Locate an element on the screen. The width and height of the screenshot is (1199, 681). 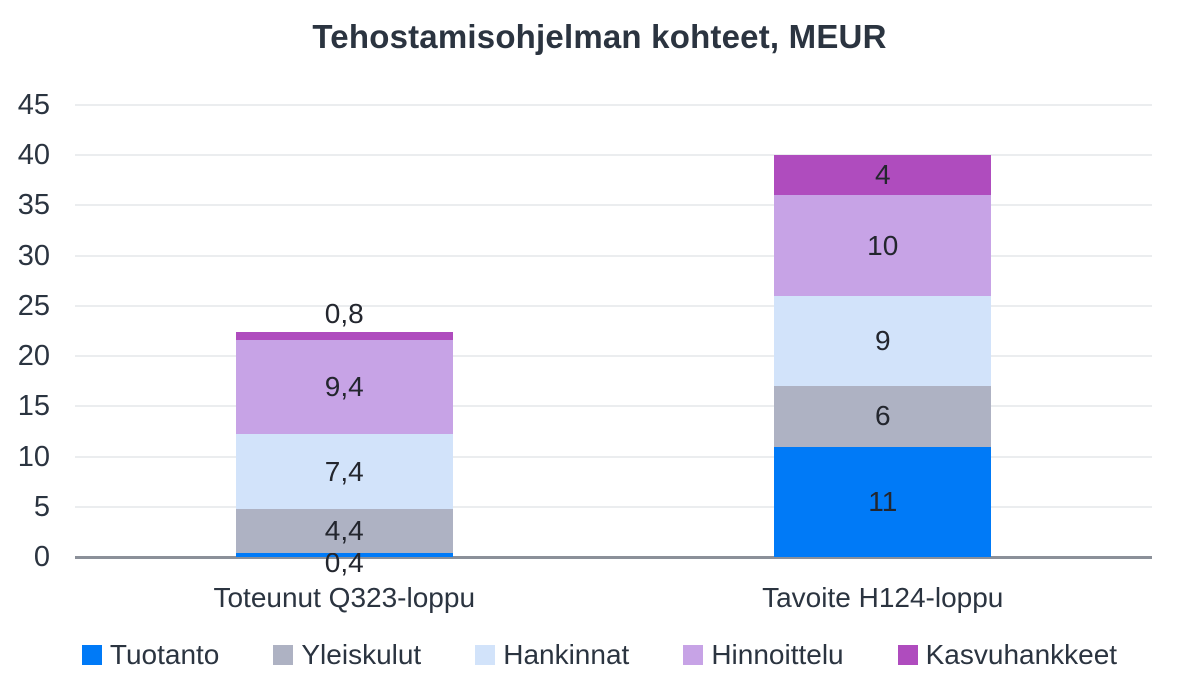
legend-label: Hankinnat is located at coordinates (566, 654).